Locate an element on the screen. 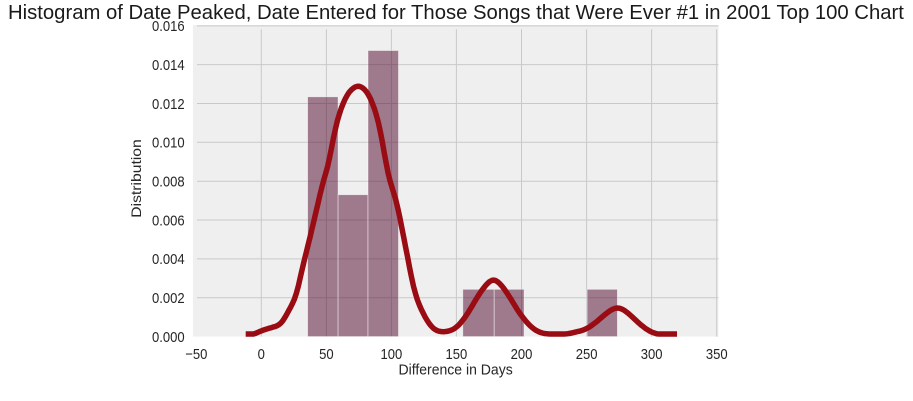 The width and height of the screenshot is (913, 401). svg-text: 100 is located at coordinates (392, 353).